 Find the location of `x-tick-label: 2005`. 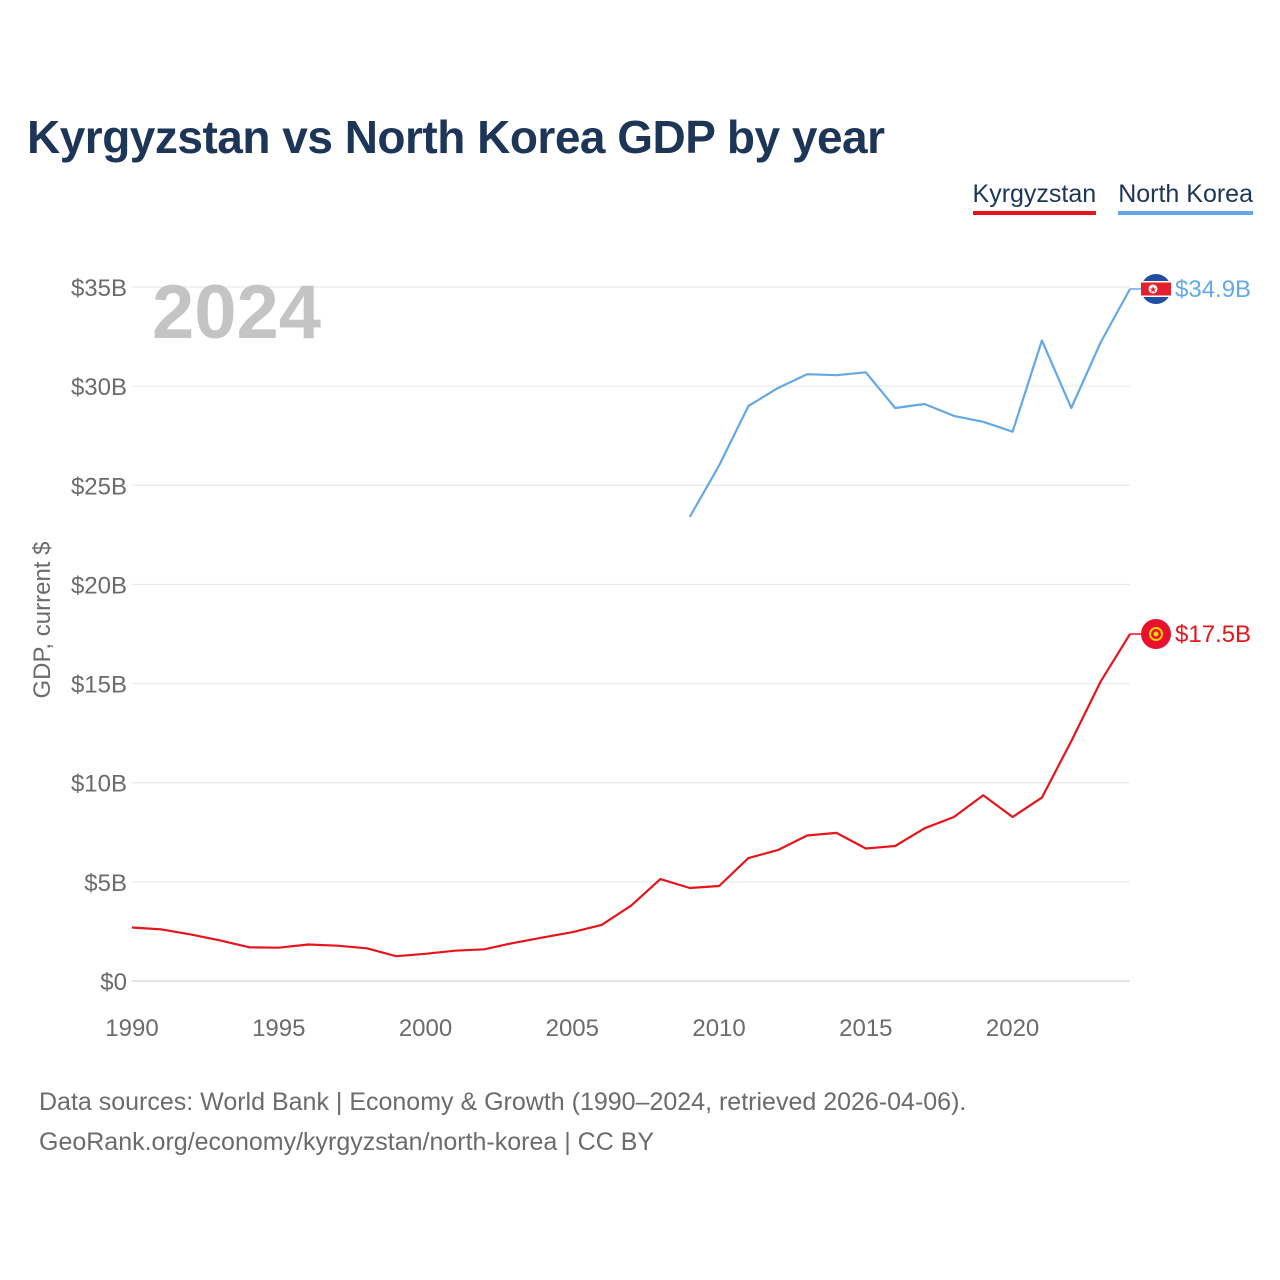

x-tick-label: 2005 is located at coordinates (572, 1028).